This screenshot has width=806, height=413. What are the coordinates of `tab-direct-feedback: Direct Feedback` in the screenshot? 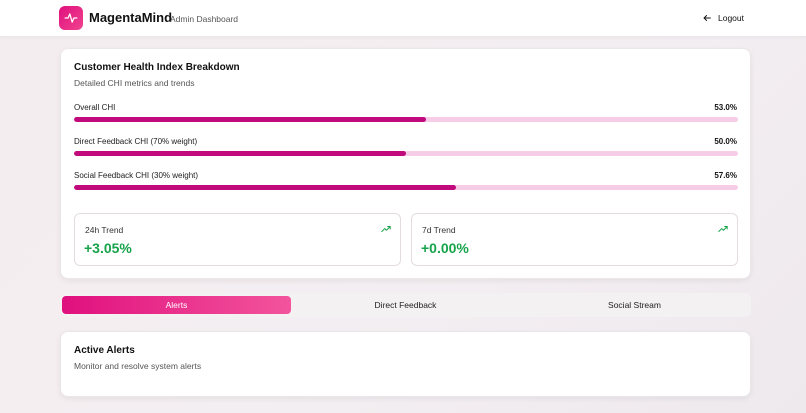 It's located at (405, 305).